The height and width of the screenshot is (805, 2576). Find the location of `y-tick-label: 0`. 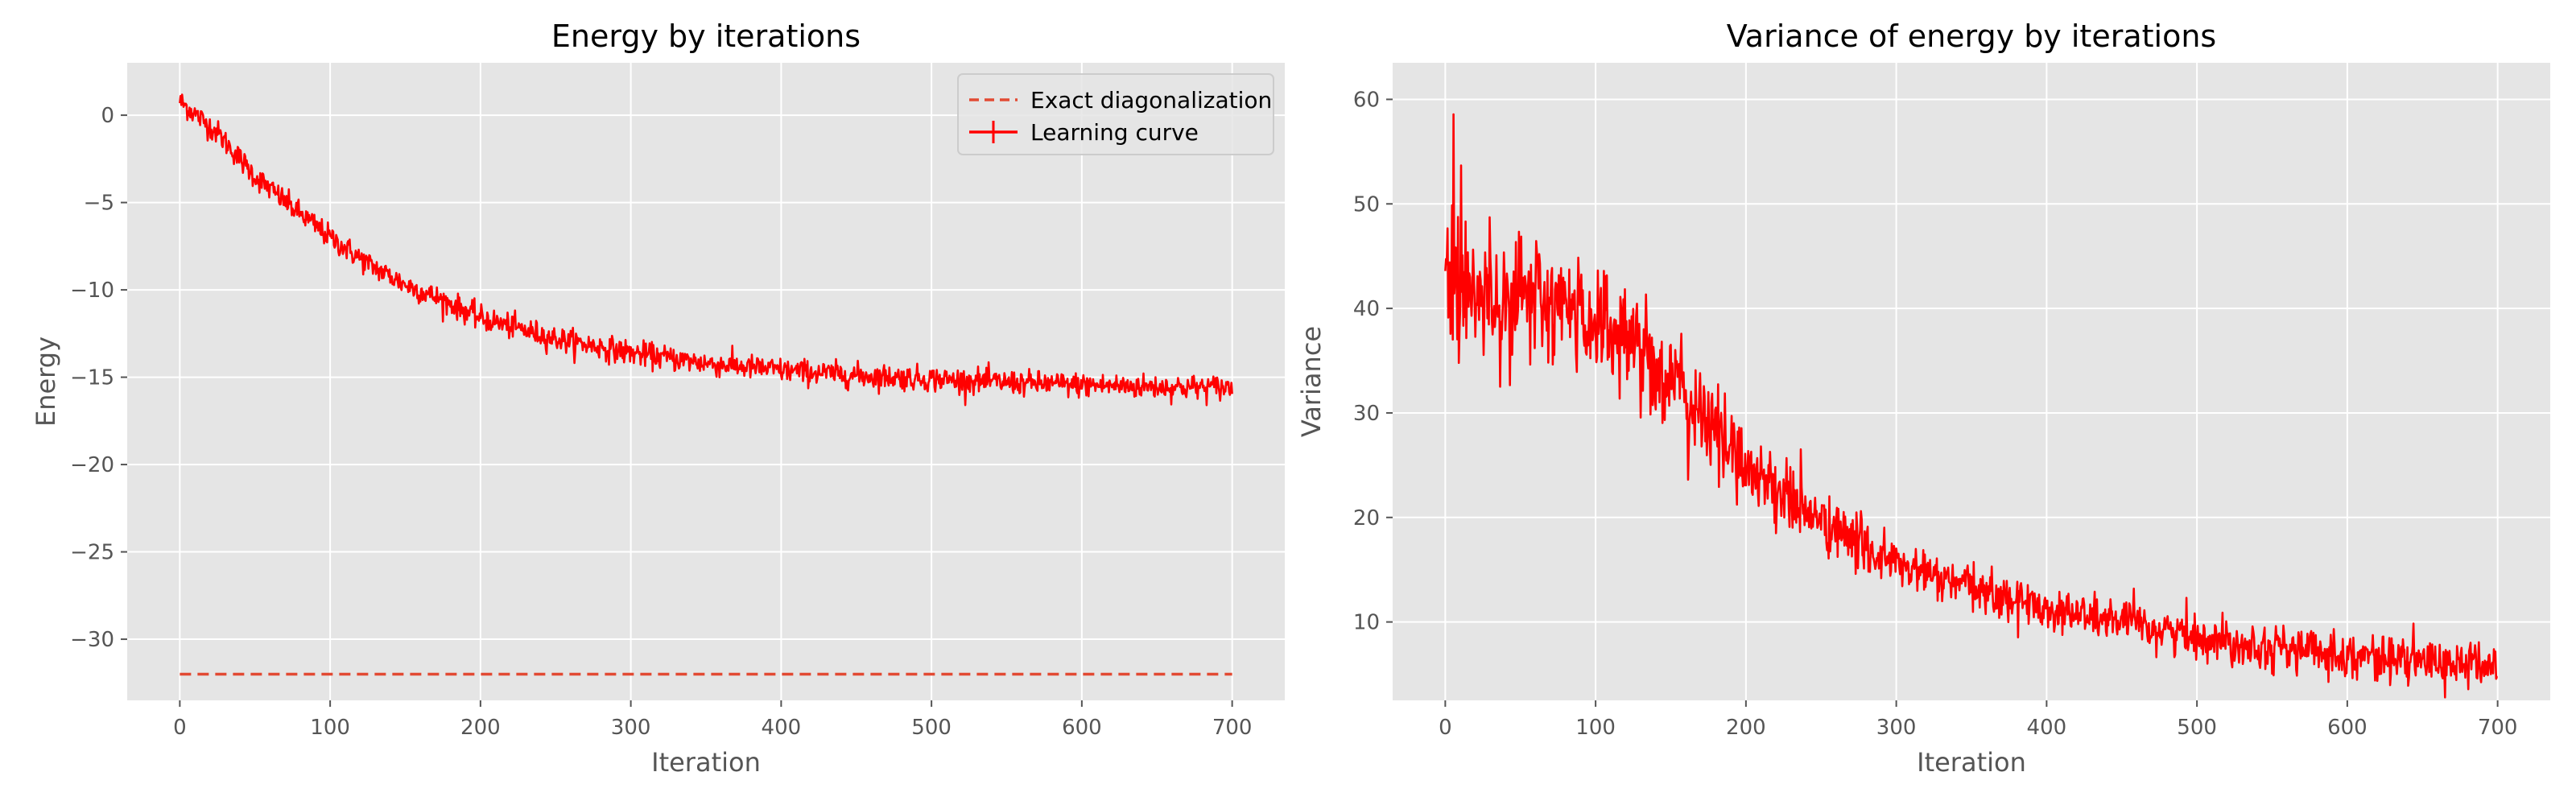

y-tick-label: 0 is located at coordinates (107, 116).